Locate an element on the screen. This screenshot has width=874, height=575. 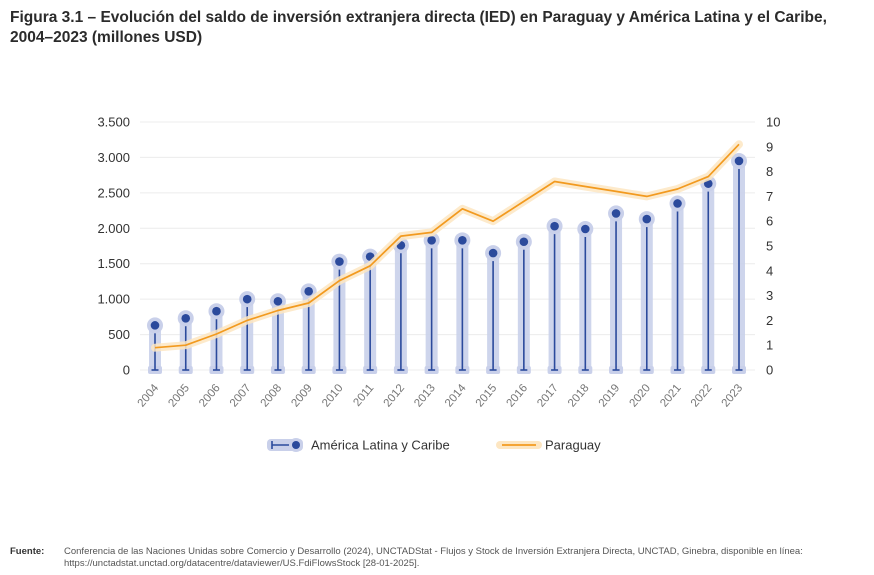
x-tick-label: 2014 is located at coordinates (456, 396).